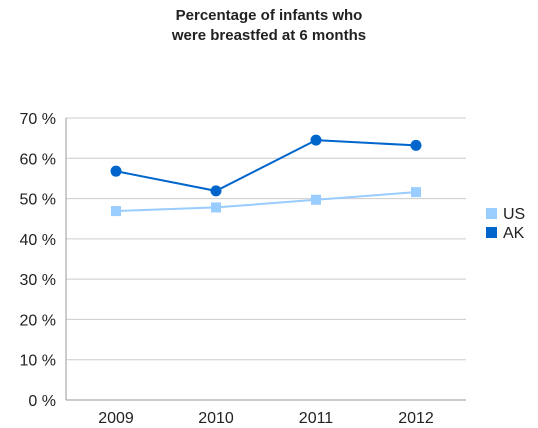 The height and width of the screenshot is (428, 538). What do you see at coordinates (38, 320) in the screenshot?
I see `y-tick-label: 20 %` at bounding box center [38, 320].